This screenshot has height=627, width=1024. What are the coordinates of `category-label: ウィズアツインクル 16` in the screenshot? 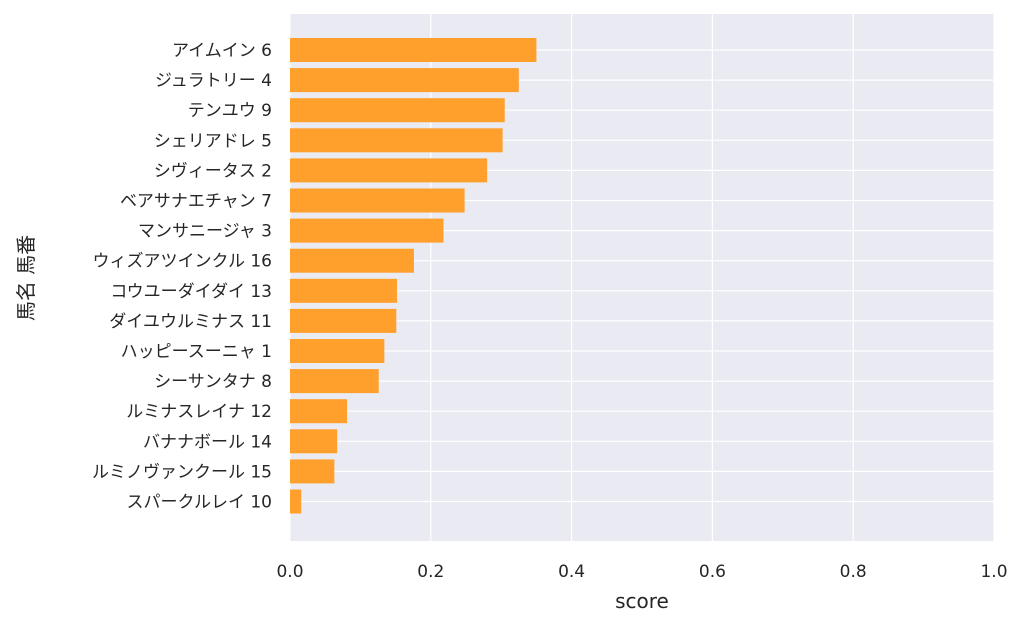 It's located at (182, 262).